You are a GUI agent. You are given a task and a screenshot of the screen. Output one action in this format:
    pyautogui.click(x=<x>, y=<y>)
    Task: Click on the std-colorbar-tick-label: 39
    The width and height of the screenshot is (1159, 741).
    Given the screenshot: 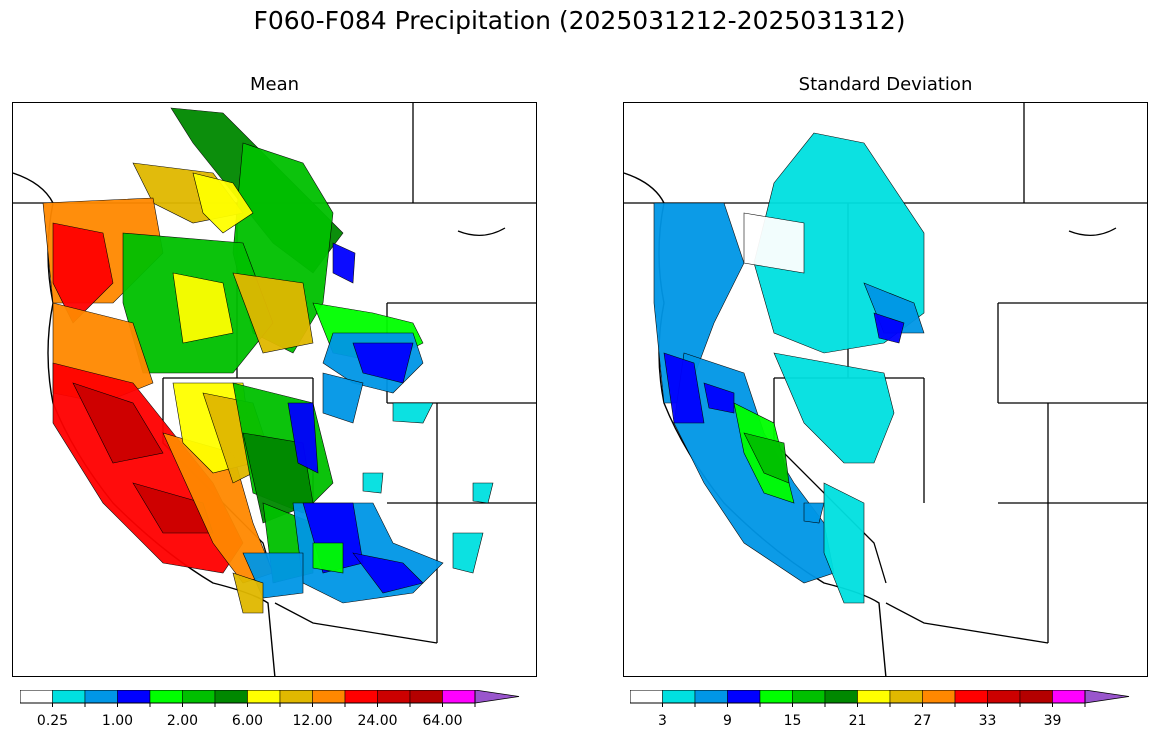 What is the action you would take?
    pyautogui.click(x=1053, y=721)
    